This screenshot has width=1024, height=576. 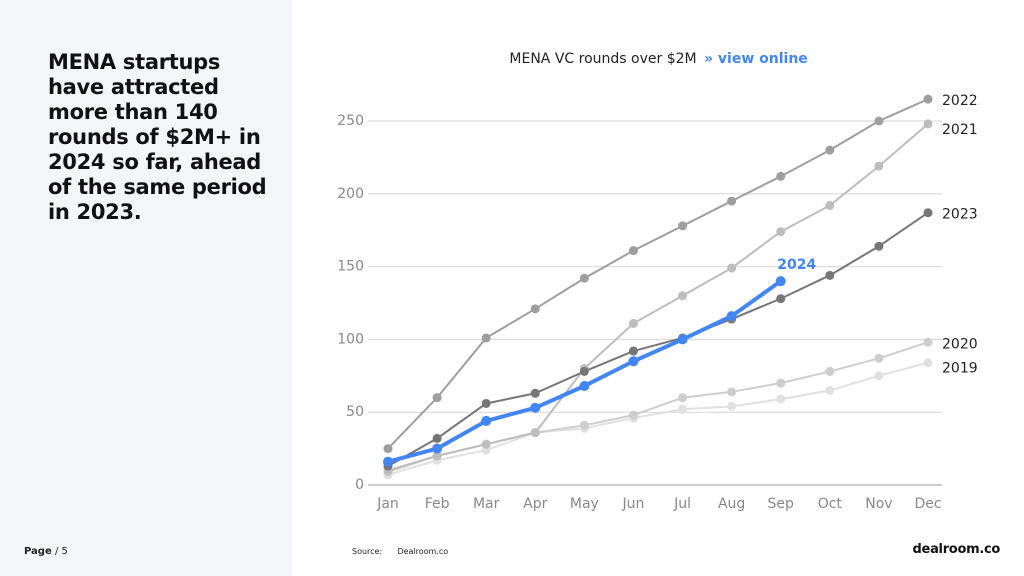 What do you see at coordinates (960, 215) in the screenshot?
I see `series-label: 2023` at bounding box center [960, 215].